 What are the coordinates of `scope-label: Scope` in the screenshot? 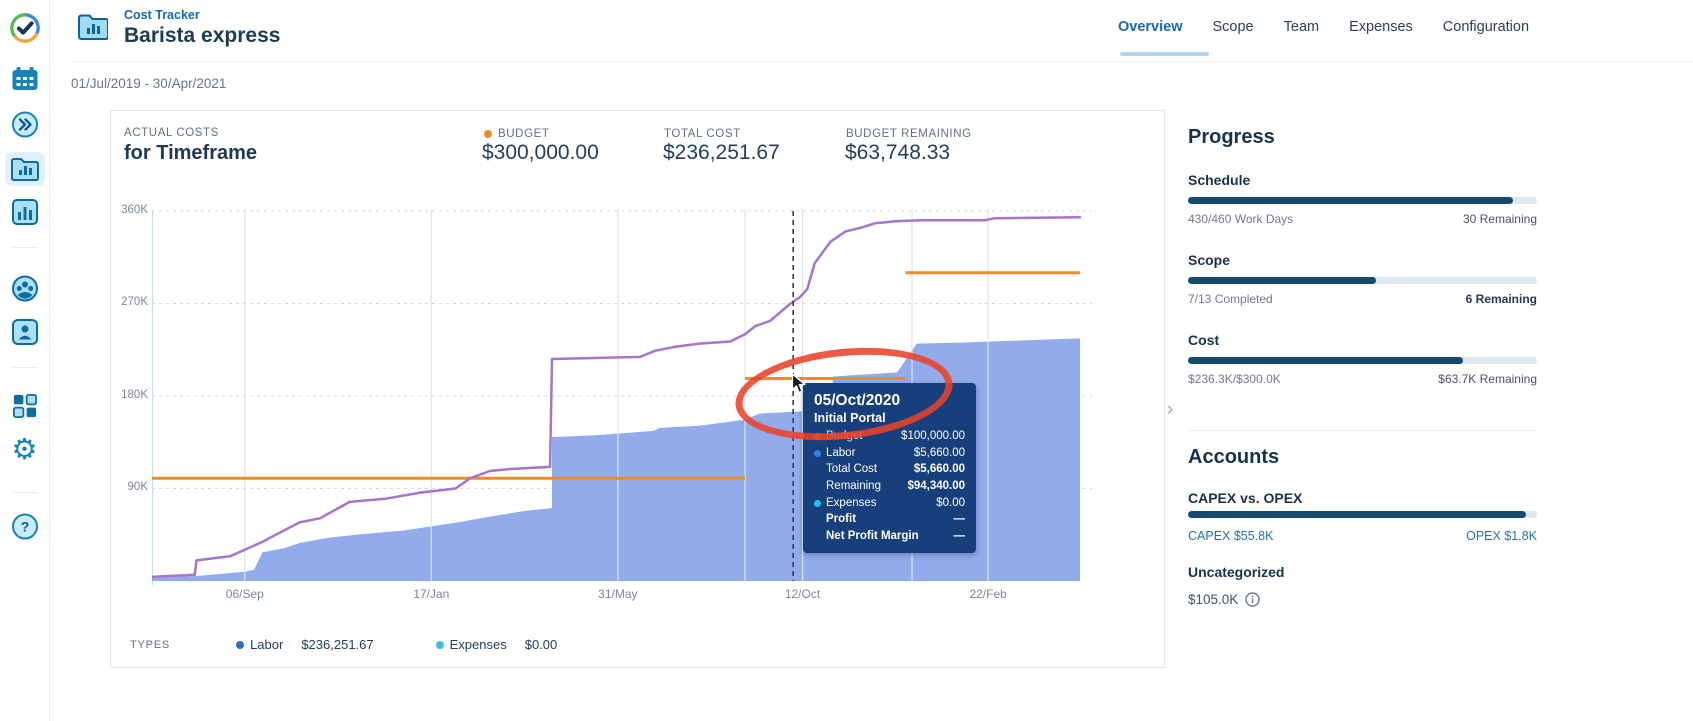 It's located at (1209, 260).